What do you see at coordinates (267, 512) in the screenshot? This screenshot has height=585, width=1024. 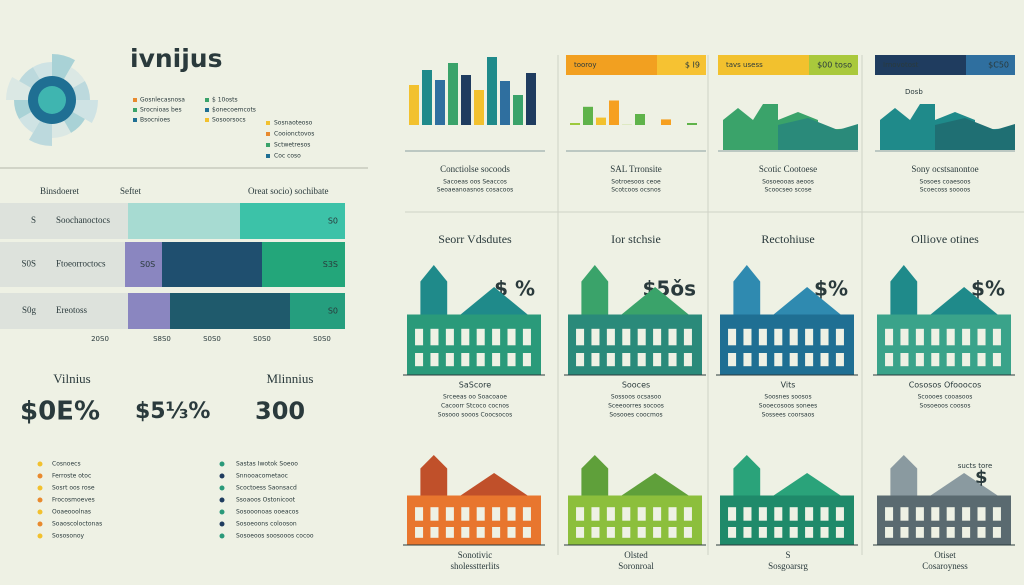 I see `label: Sosooonoas ooeacos` at bounding box center [267, 512].